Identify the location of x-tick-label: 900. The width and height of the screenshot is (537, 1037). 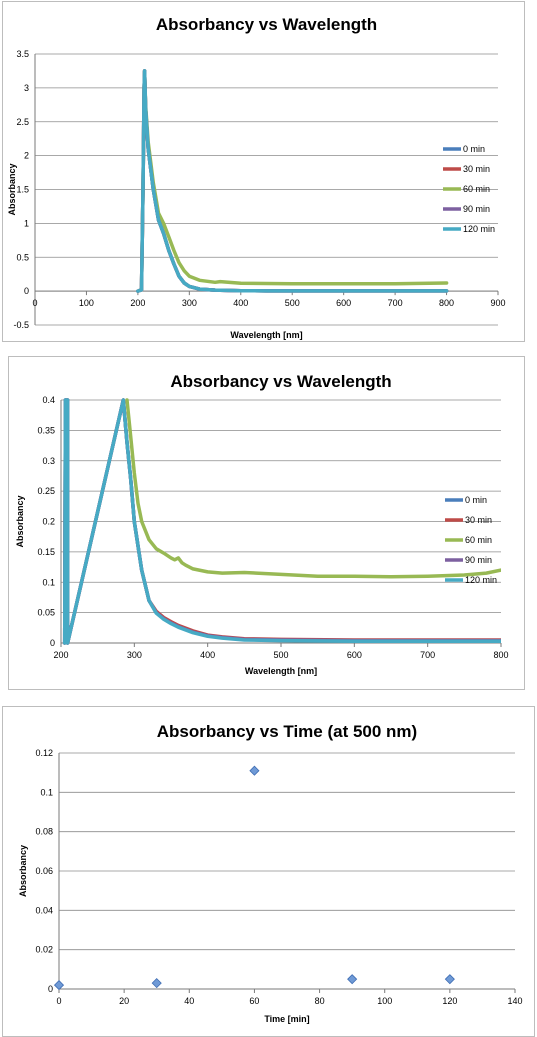
(497, 303).